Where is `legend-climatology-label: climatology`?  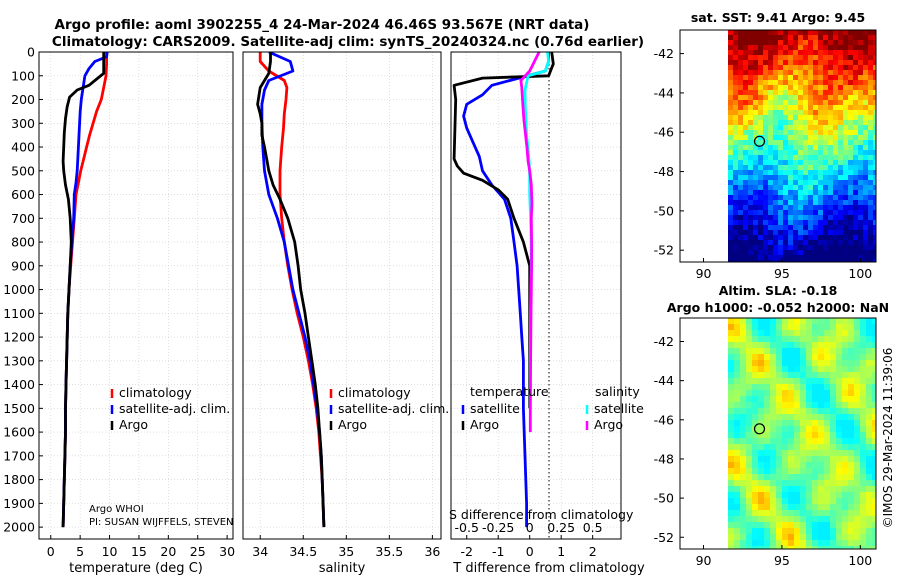
legend-climatology-label: climatology is located at coordinates (374, 392).